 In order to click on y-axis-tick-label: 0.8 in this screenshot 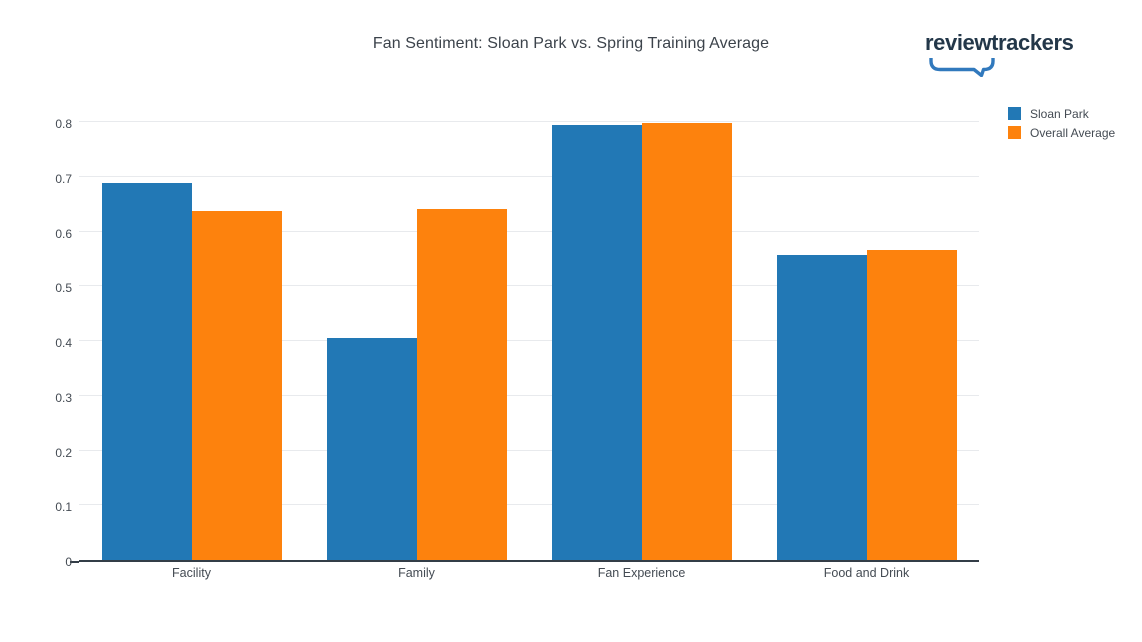, I will do `click(63, 124)`.